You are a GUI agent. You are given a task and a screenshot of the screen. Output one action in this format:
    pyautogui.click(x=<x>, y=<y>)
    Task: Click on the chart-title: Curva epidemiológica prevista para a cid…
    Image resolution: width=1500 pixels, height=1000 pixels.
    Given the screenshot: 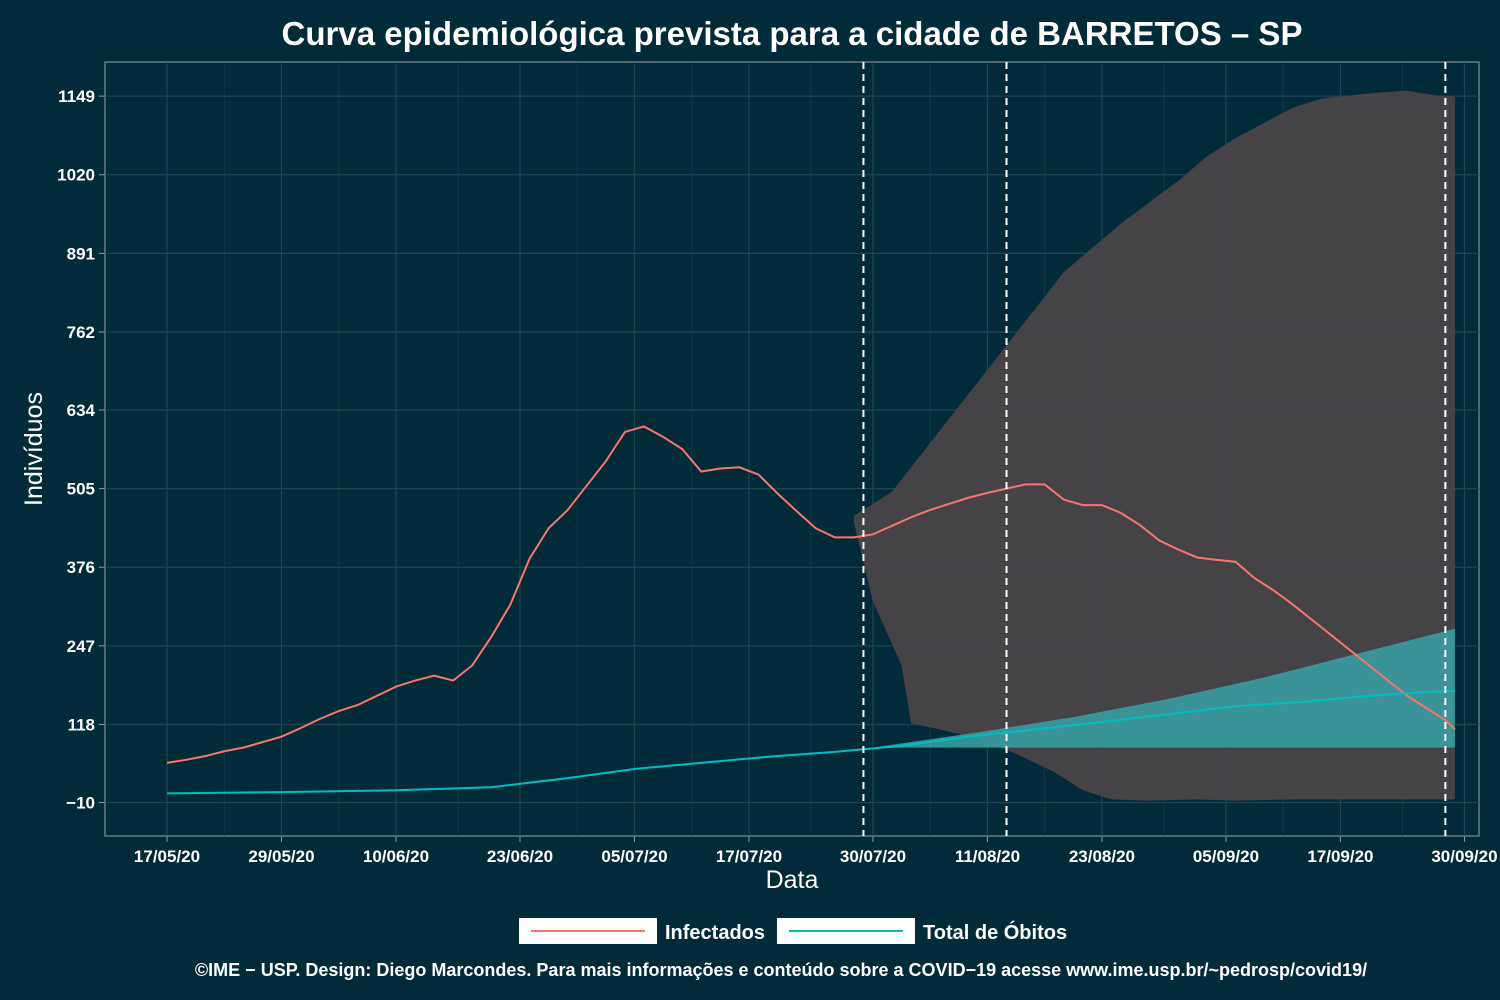 What is the action you would take?
    pyautogui.click(x=792, y=33)
    